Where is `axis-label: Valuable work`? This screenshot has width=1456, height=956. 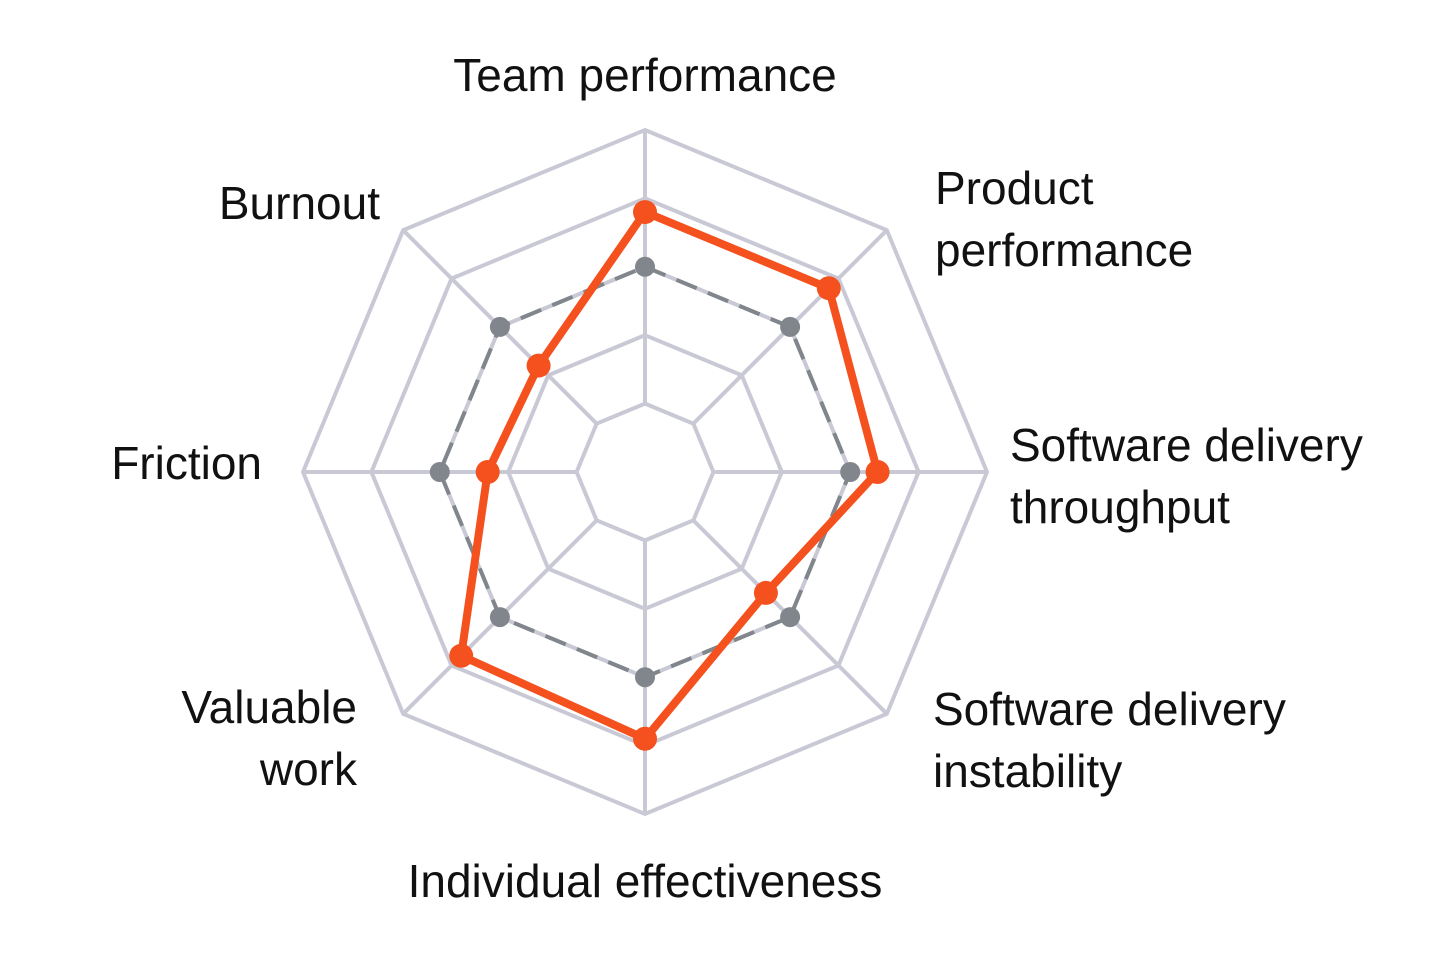 axis-label: Valuable work is located at coordinates (269, 738).